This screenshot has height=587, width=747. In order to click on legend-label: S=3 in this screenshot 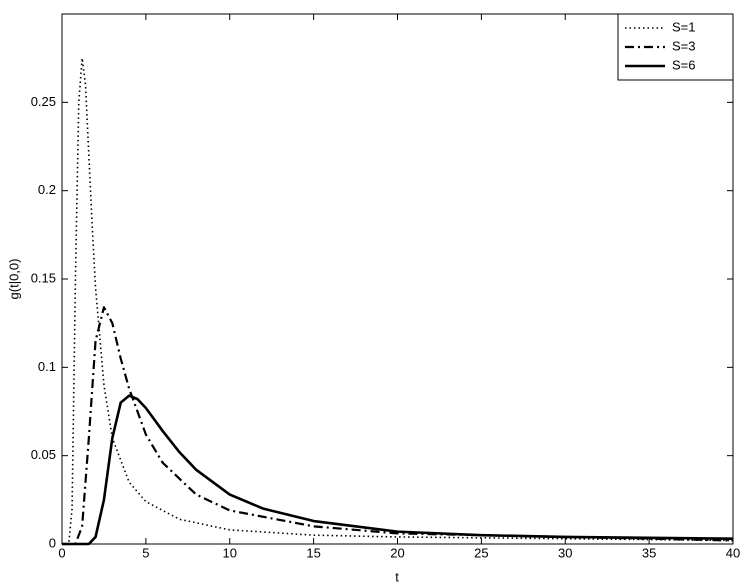, I will do `click(684, 45)`.